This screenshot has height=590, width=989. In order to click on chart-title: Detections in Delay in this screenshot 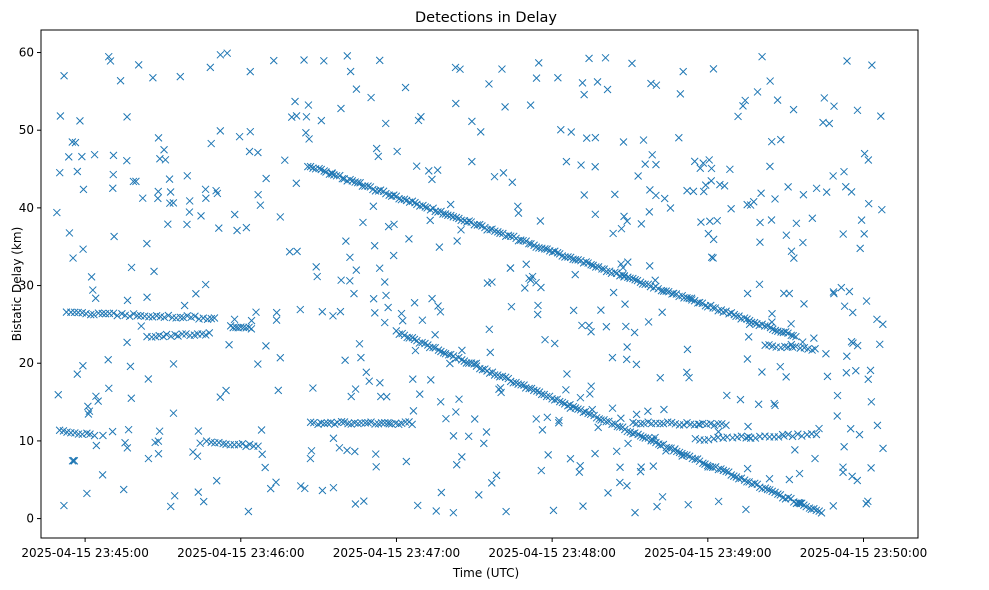, I will do `click(486, 18)`.